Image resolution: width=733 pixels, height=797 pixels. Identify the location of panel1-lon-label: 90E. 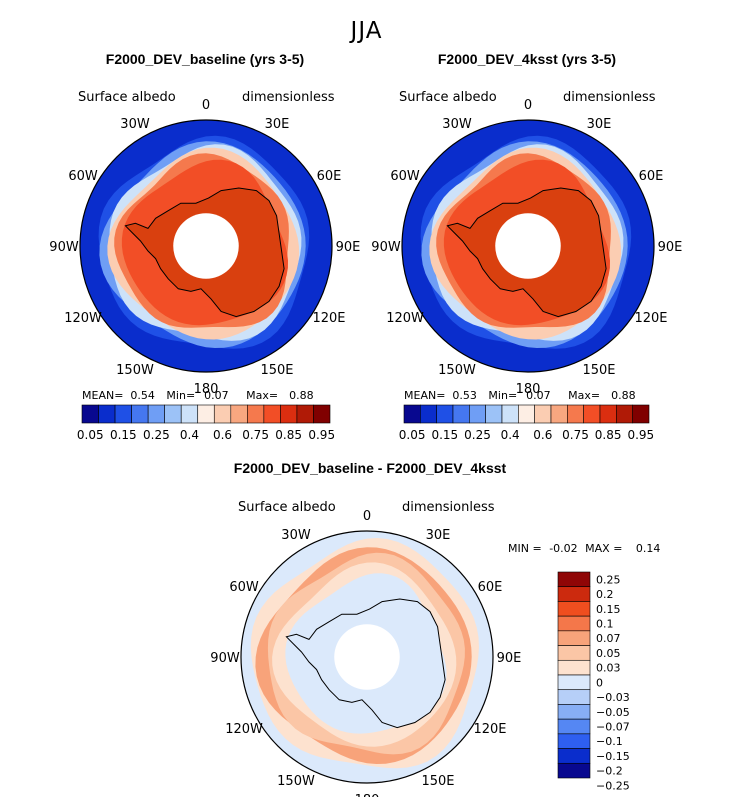
(348, 247).